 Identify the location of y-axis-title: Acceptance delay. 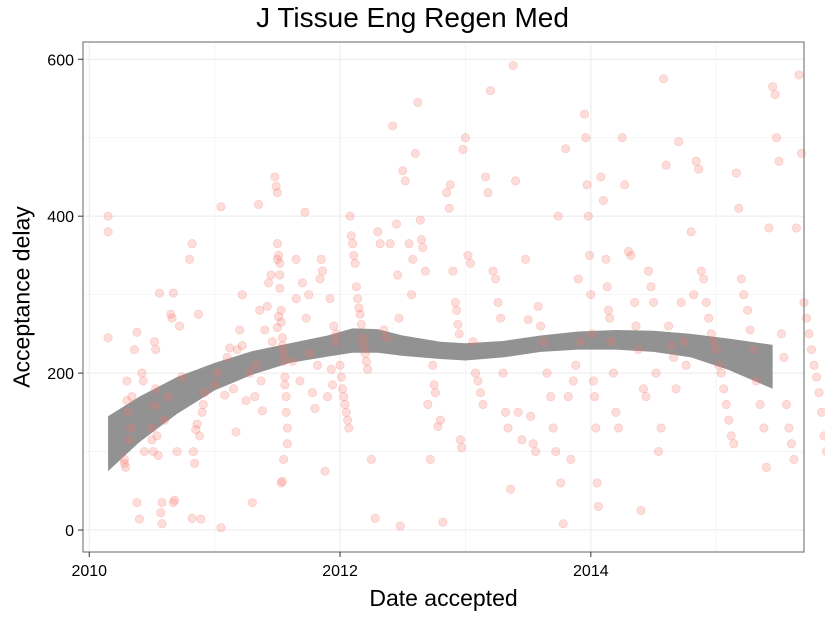
(21, 297).